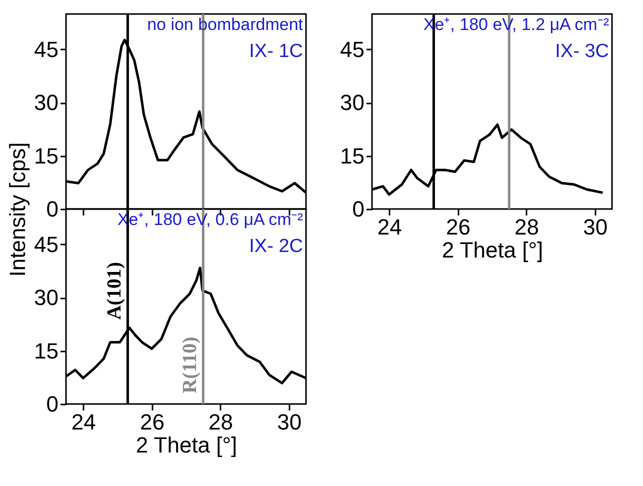 The width and height of the screenshot is (643, 486). I want to click on ref-line-label: A(101), so click(115, 291).